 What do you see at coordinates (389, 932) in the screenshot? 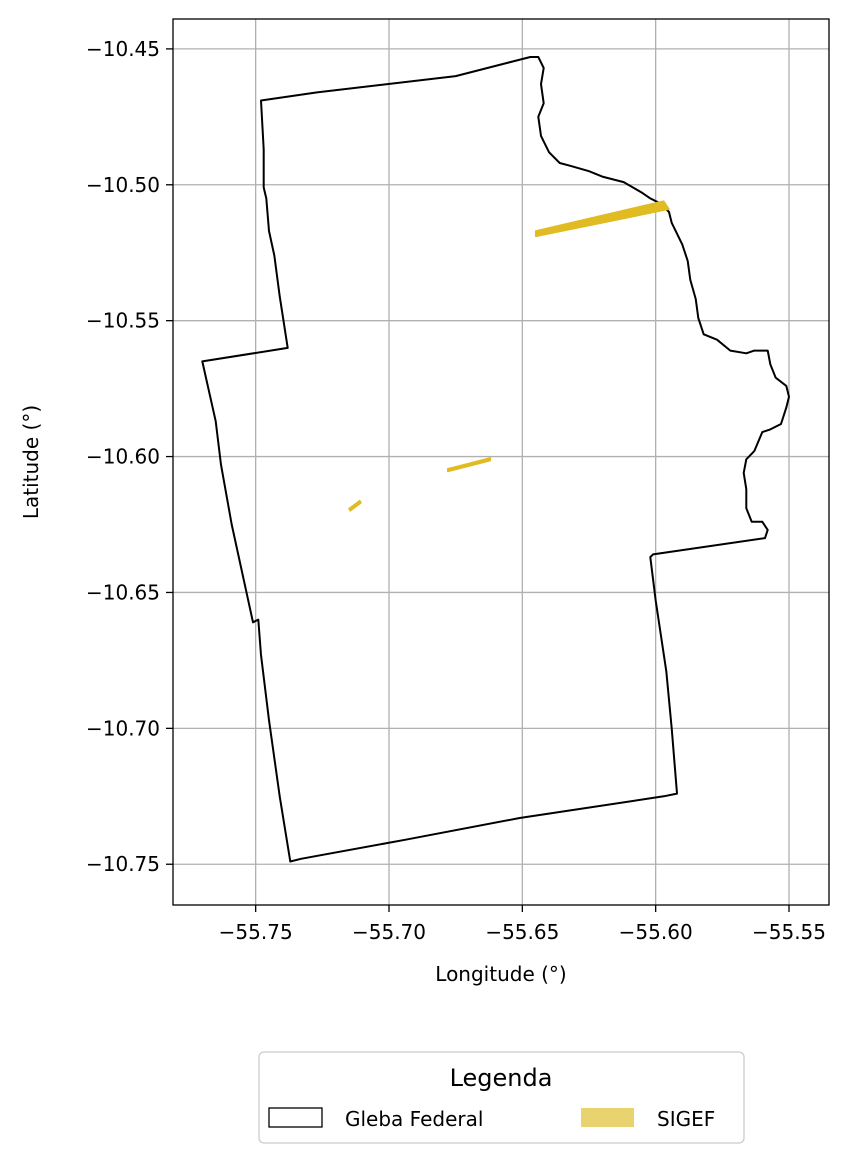
I see `x-tick-label: −55.70` at bounding box center [389, 932].